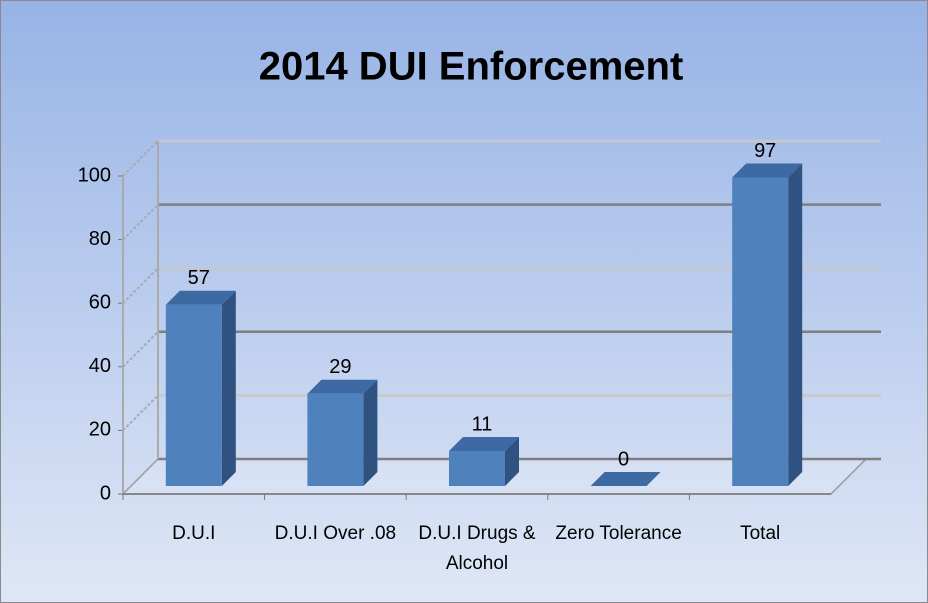  What do you see at coordinates (482, 424) in the screenshot?
I see `data-label: 11` at bounding box center [482, 424].